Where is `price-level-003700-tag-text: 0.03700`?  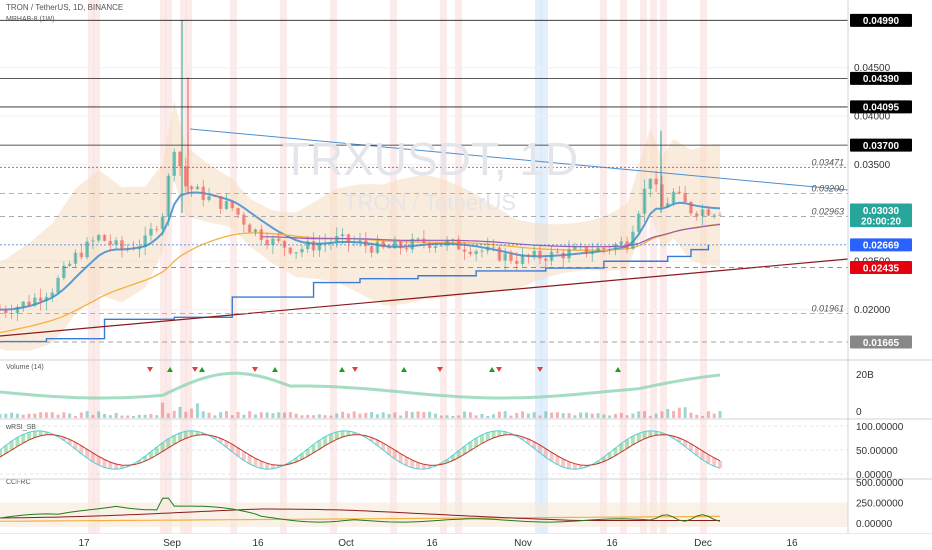 price-level-003700-tag-text: 0.03700 is located at coordinates (881, 146).